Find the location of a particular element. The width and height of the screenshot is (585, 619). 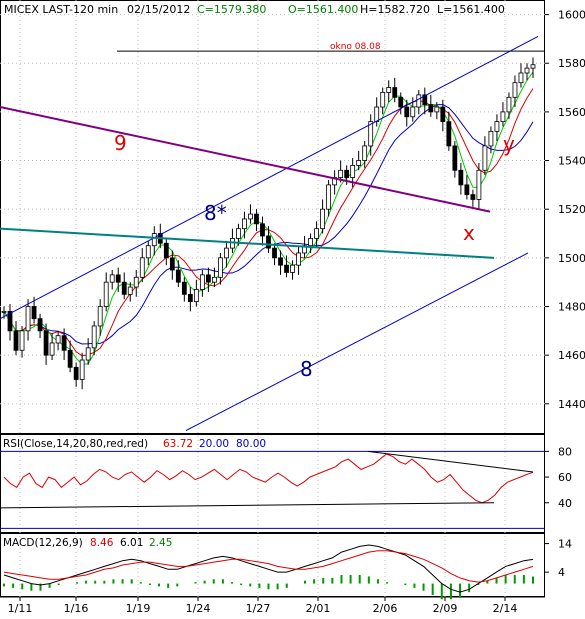

rsi-level-low: 20.00 is located at coordinates (214, 444).